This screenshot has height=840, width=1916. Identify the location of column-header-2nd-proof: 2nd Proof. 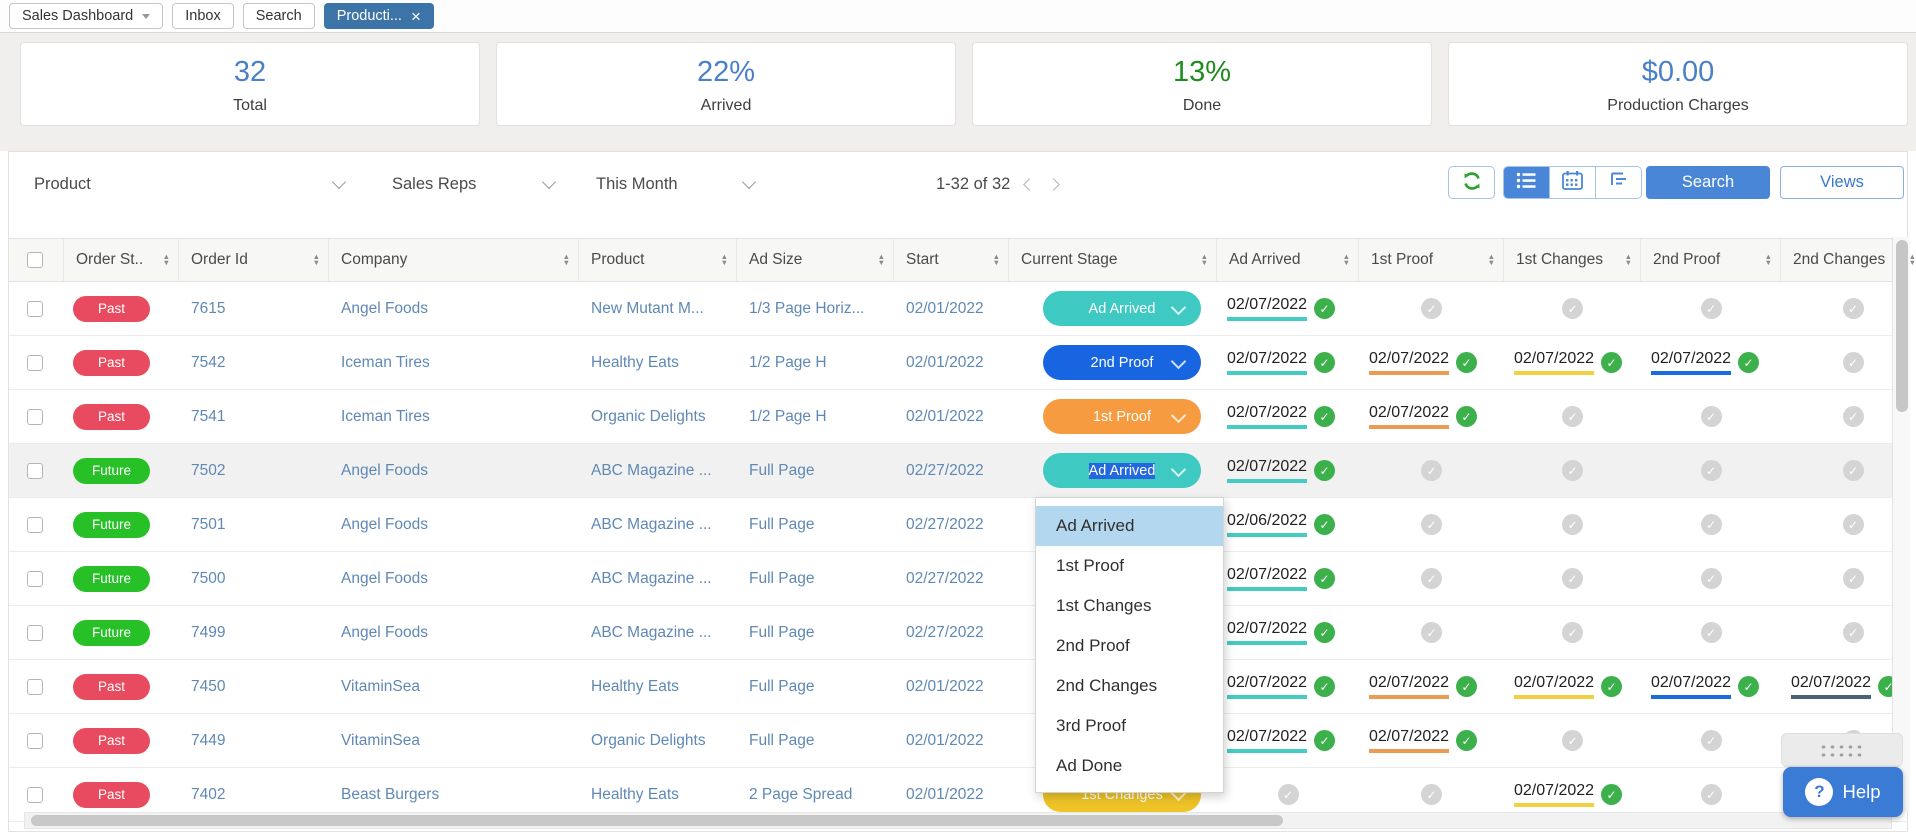
(1711, 260).